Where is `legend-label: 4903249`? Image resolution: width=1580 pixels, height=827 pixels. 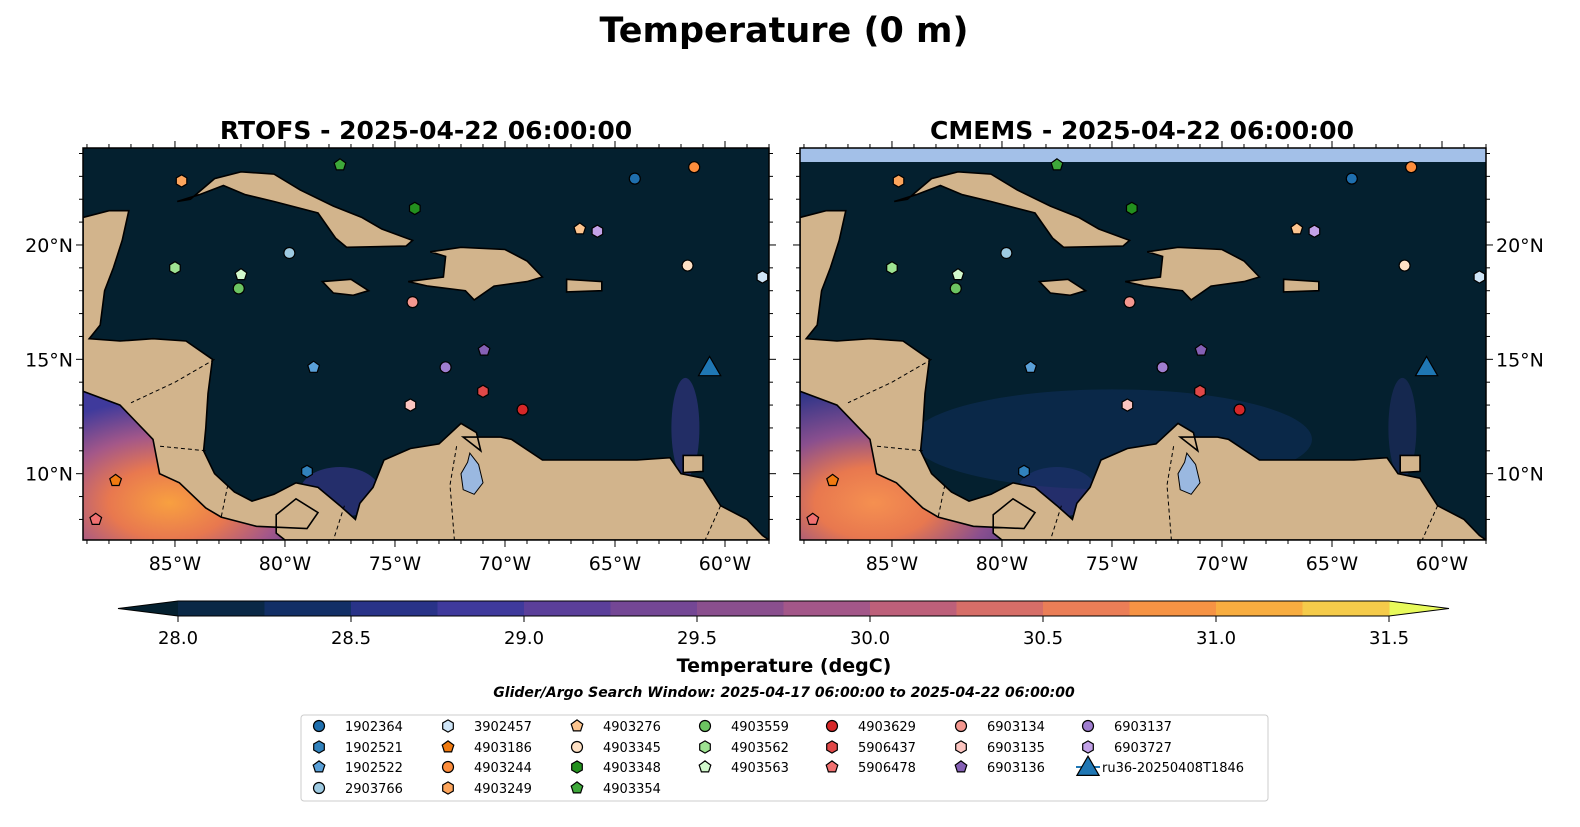
legend-label: 4903249 is located at coordinates (503, 789).